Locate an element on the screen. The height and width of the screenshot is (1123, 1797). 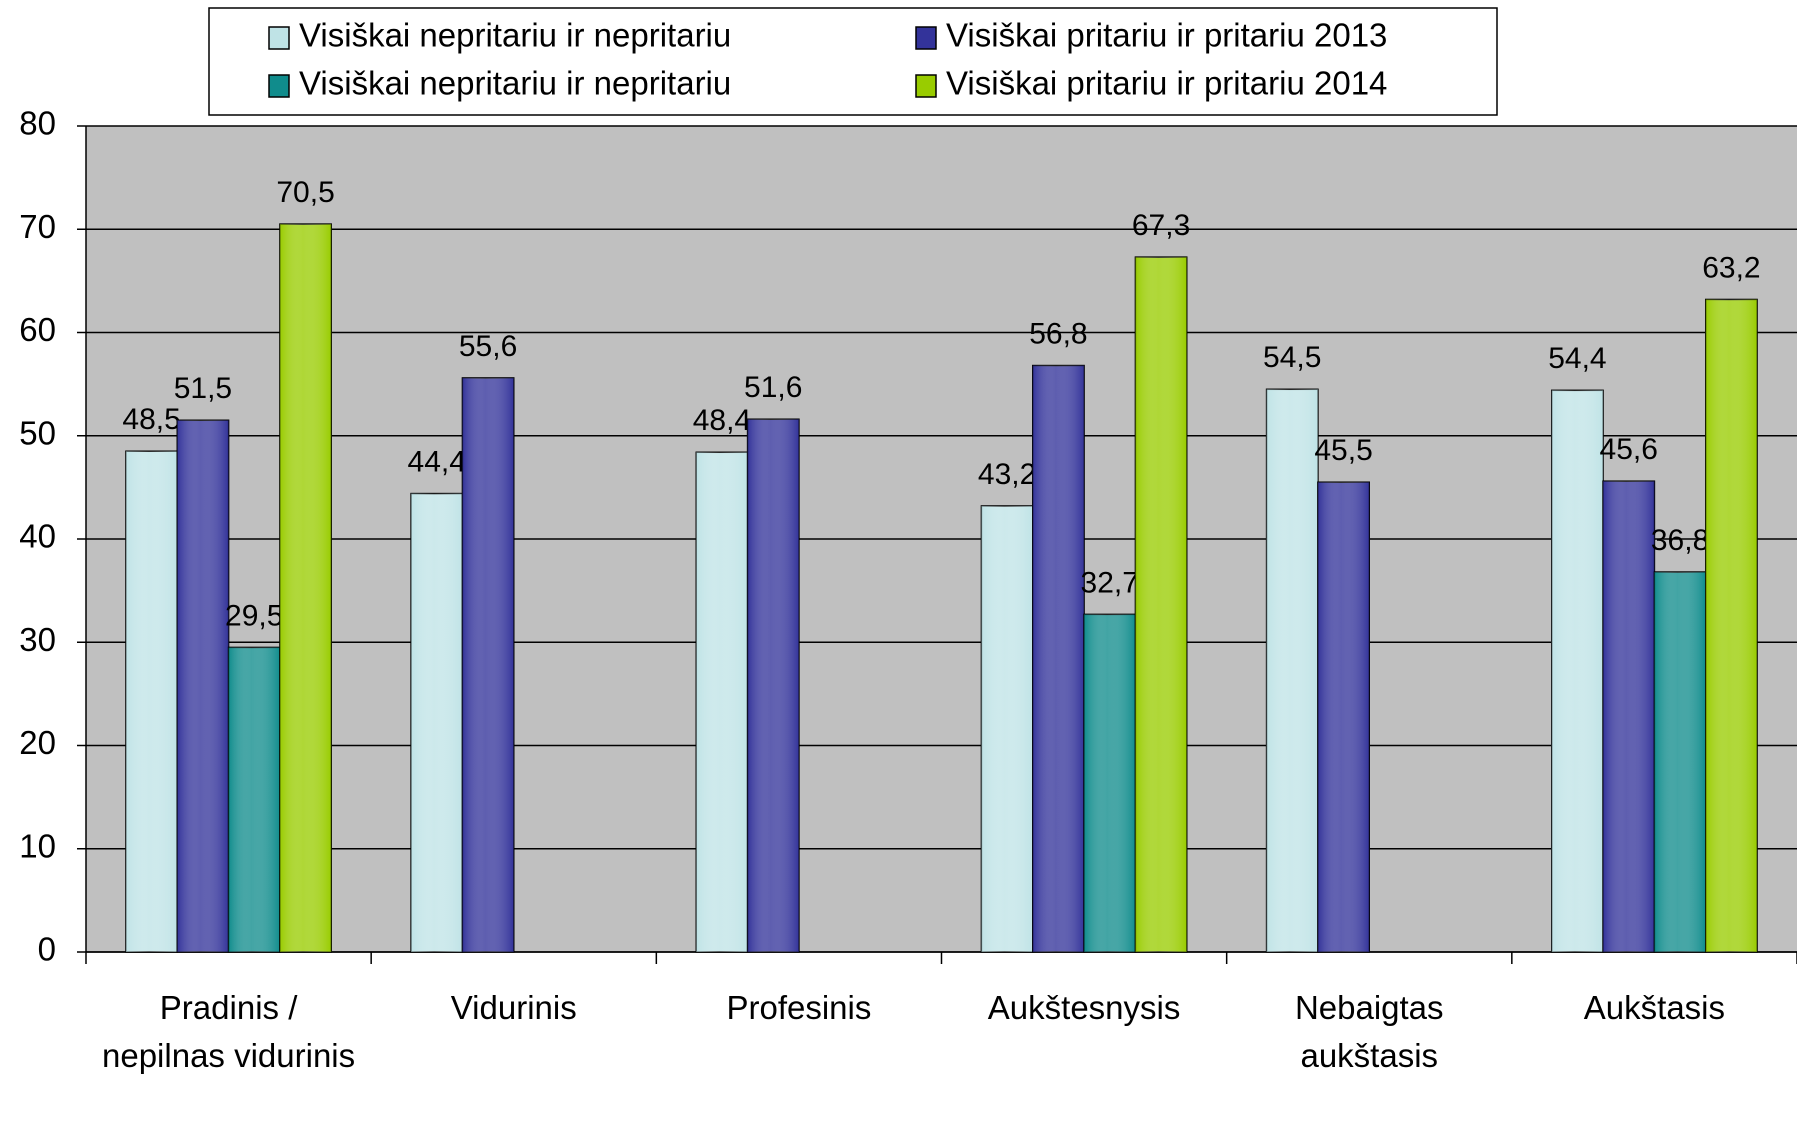
data-label: 55,6 is located at coordinates (488, 346).